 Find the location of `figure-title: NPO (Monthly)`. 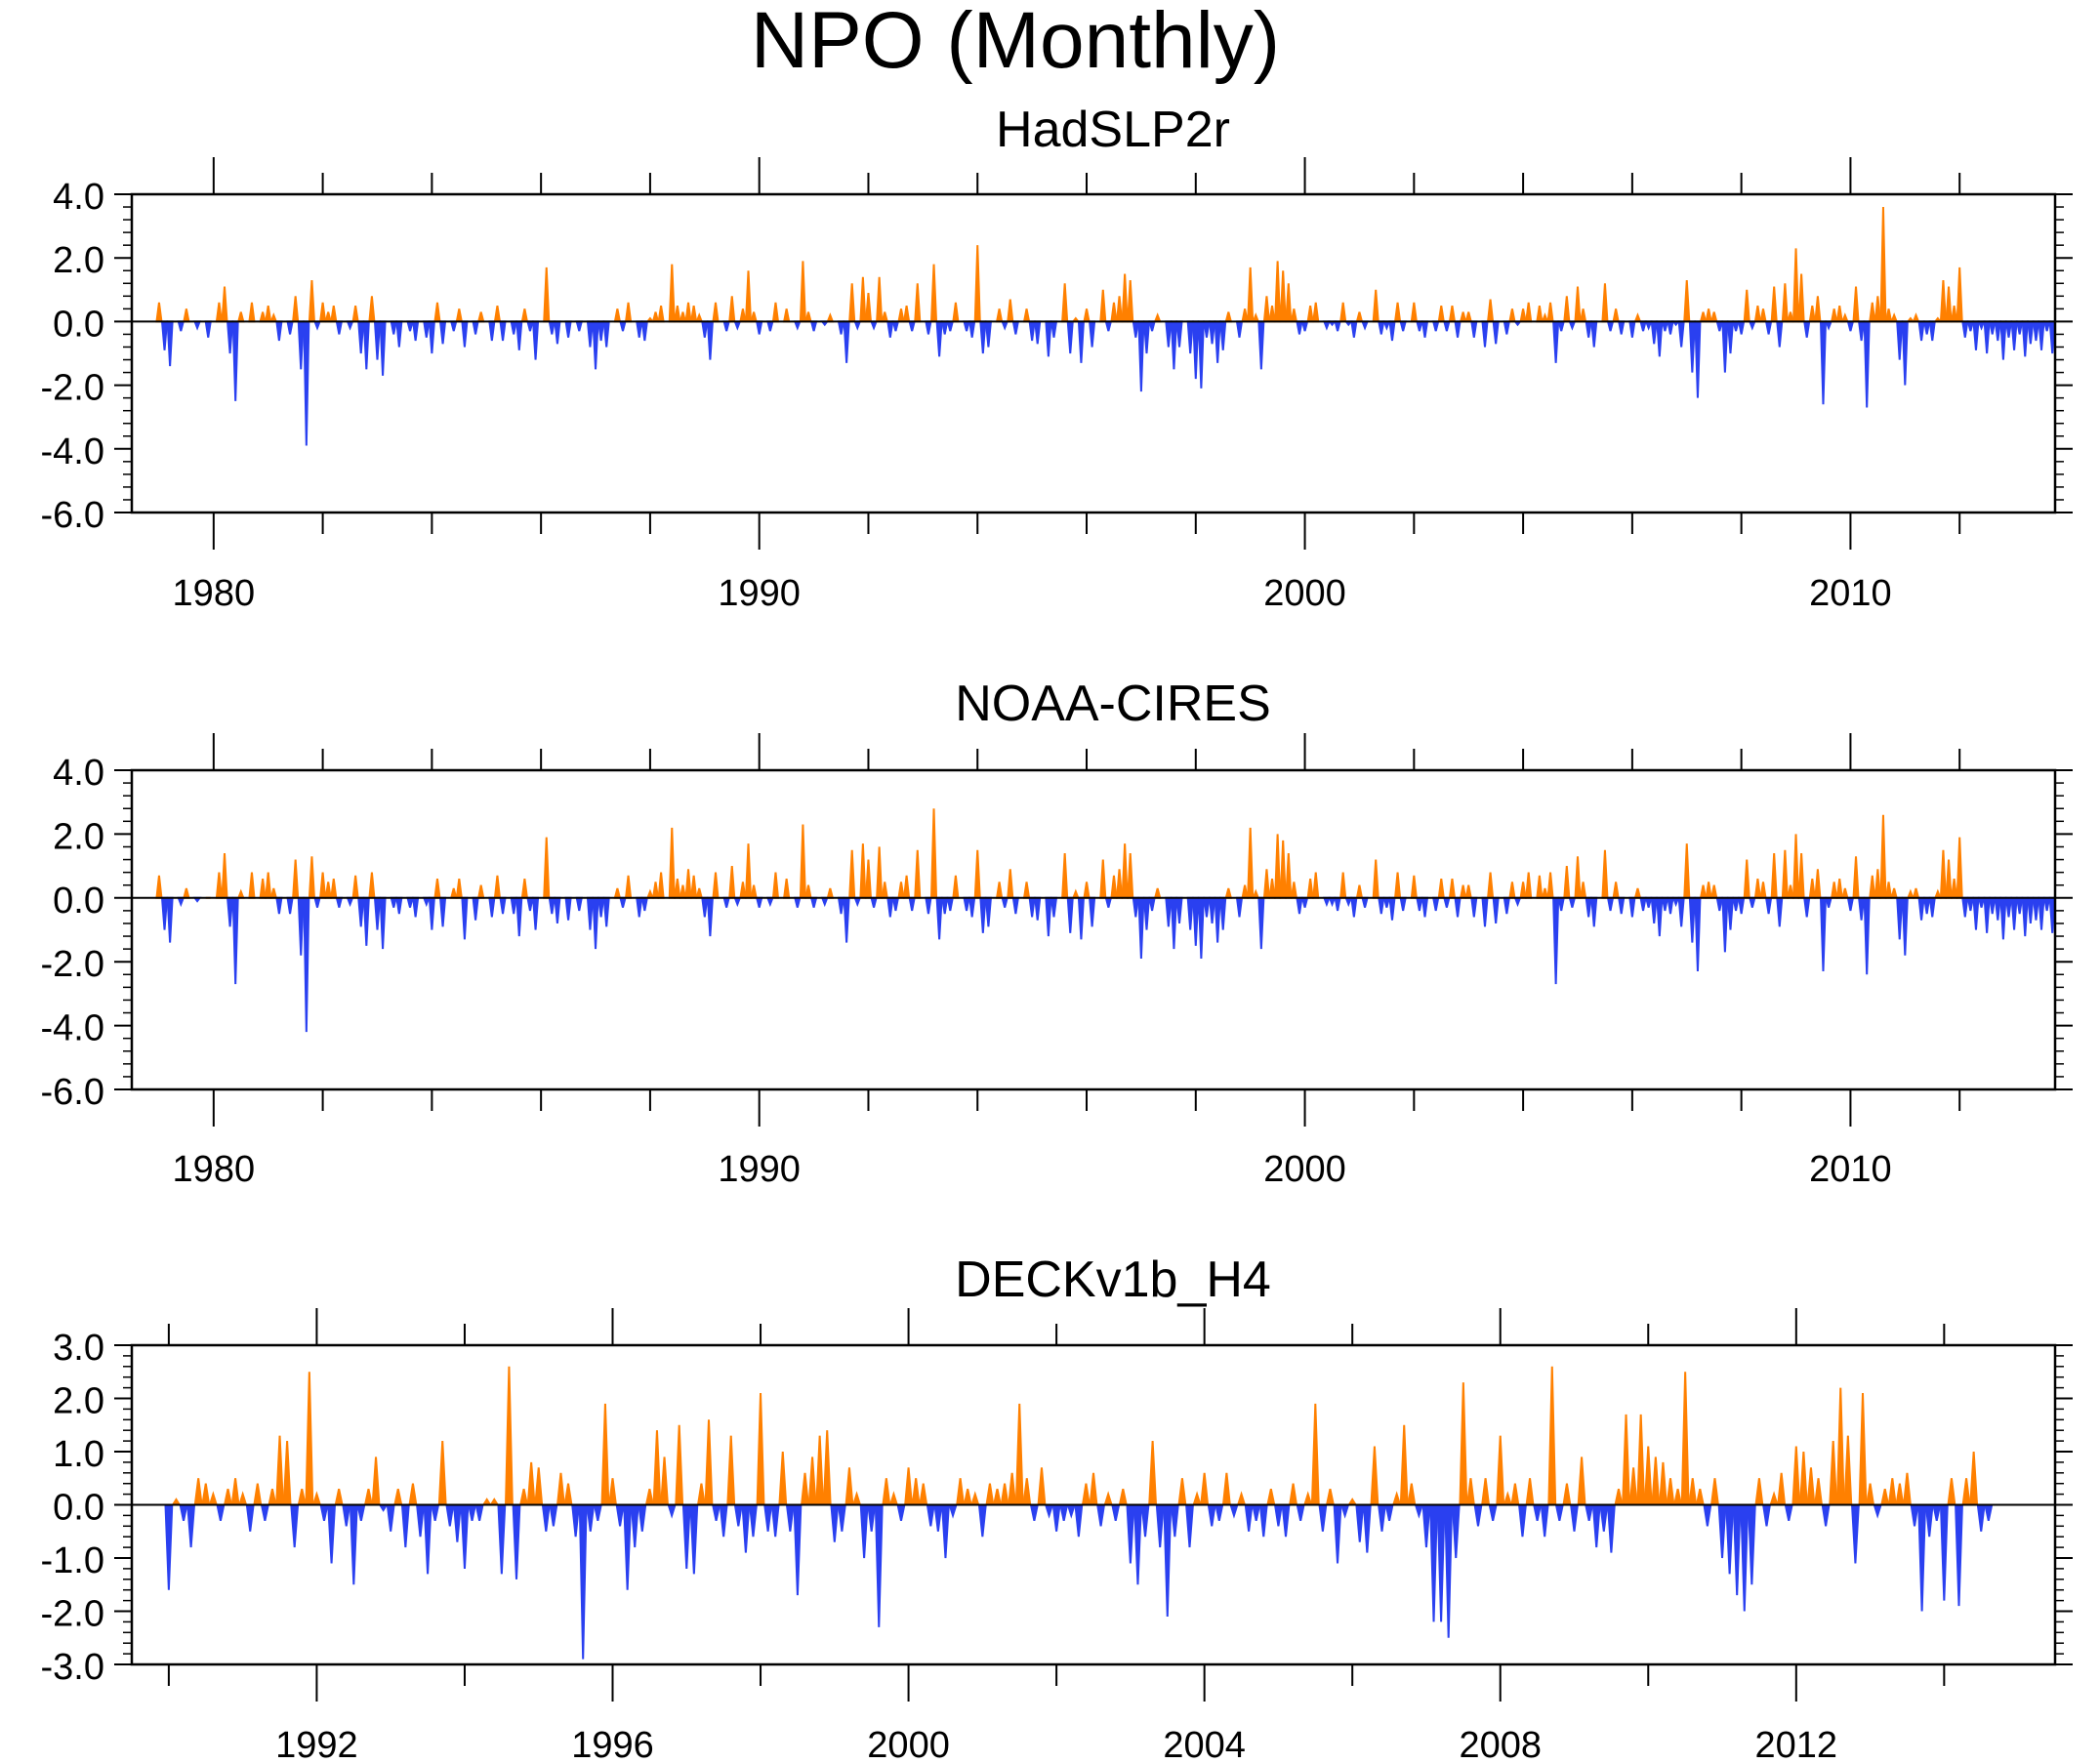

figure-title: NPO (Monthly) is located at coordinates (1015, 42).